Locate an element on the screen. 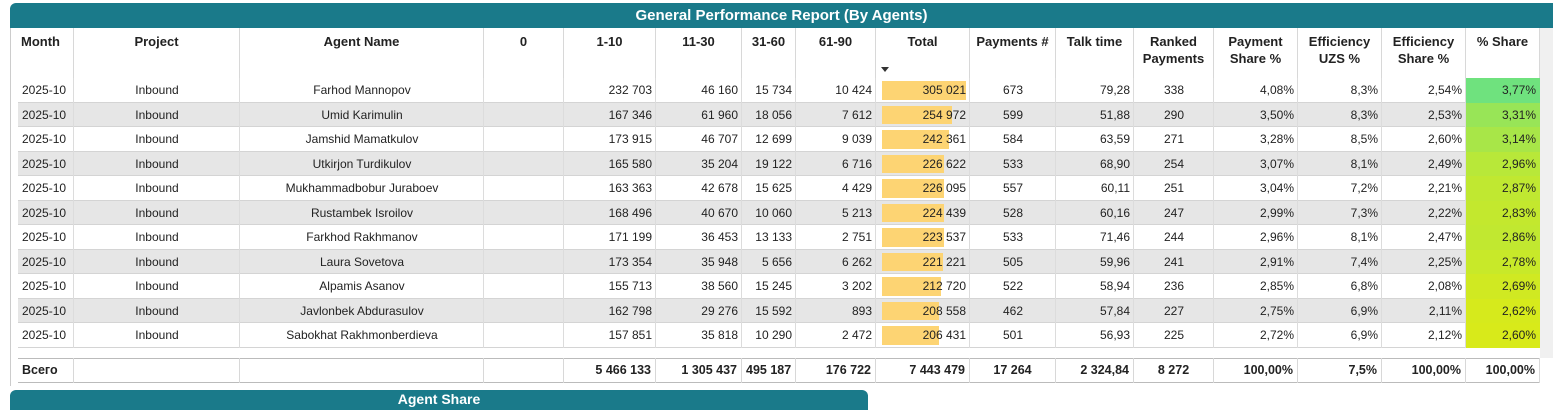 The height and width of the screenshot is (410, 1553). table-cell: 56,93 is located at coordinates (1114, 335).